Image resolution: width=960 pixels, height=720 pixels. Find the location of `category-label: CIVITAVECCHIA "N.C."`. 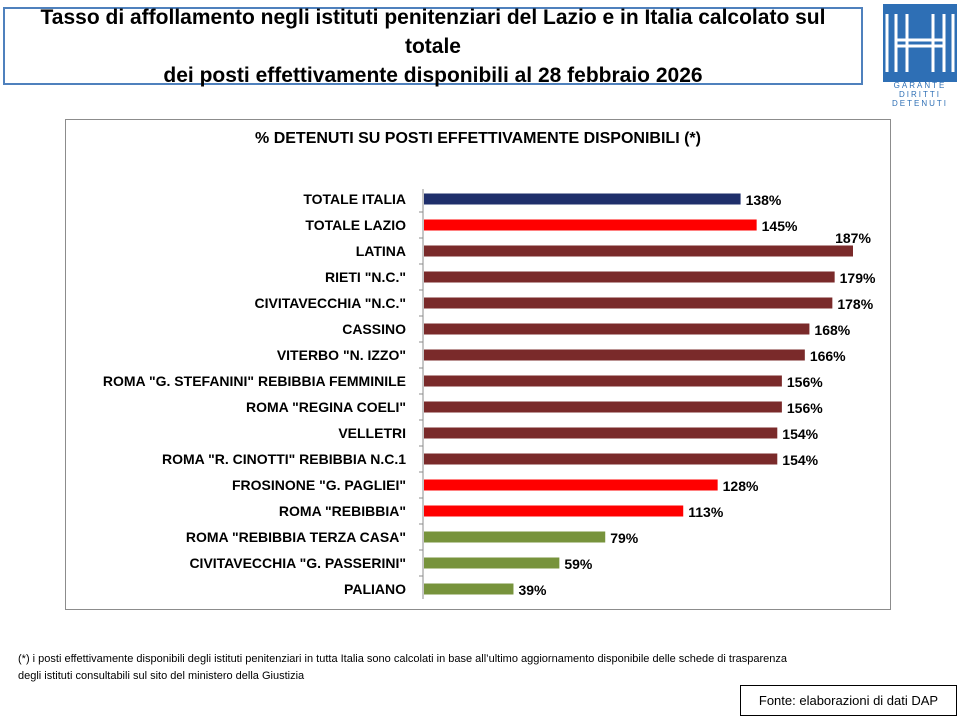

category-label: CIVITAVECCHIA "N.C." is located at coordinates (330, 303).